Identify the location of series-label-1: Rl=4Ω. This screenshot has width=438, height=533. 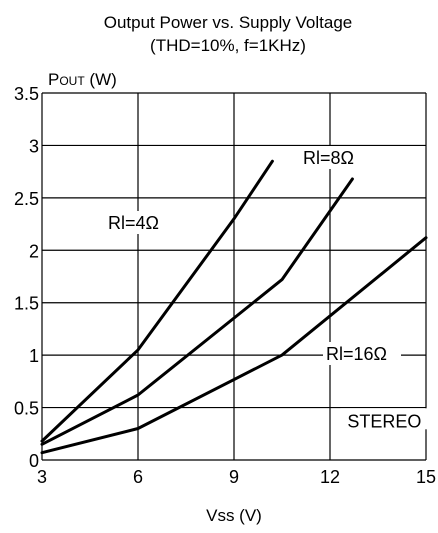
(133, 223).